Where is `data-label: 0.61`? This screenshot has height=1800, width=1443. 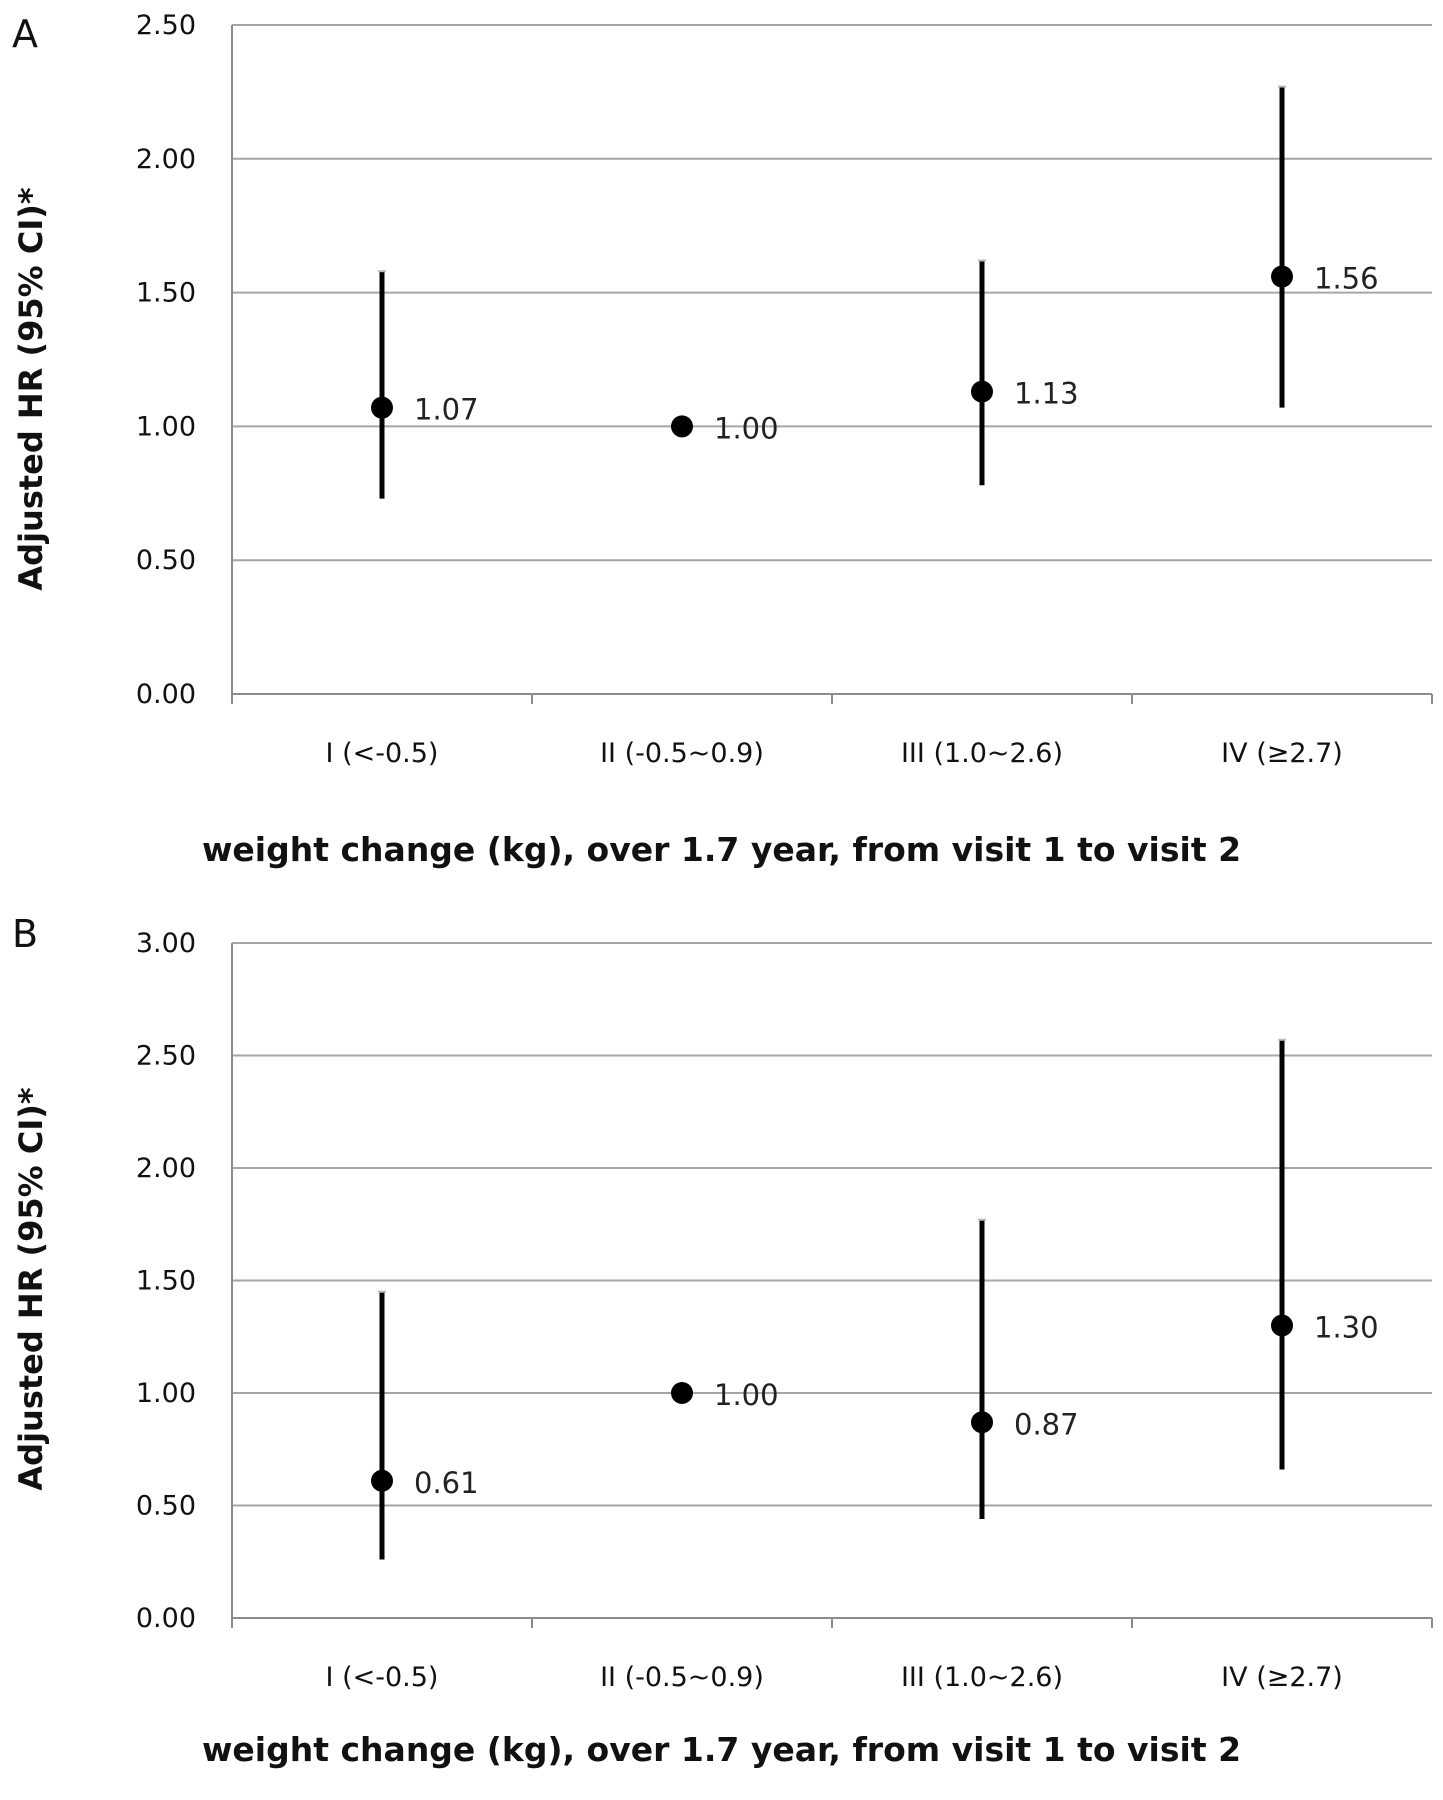
data-label: 0.61 is located at coordinates (446, 1483).